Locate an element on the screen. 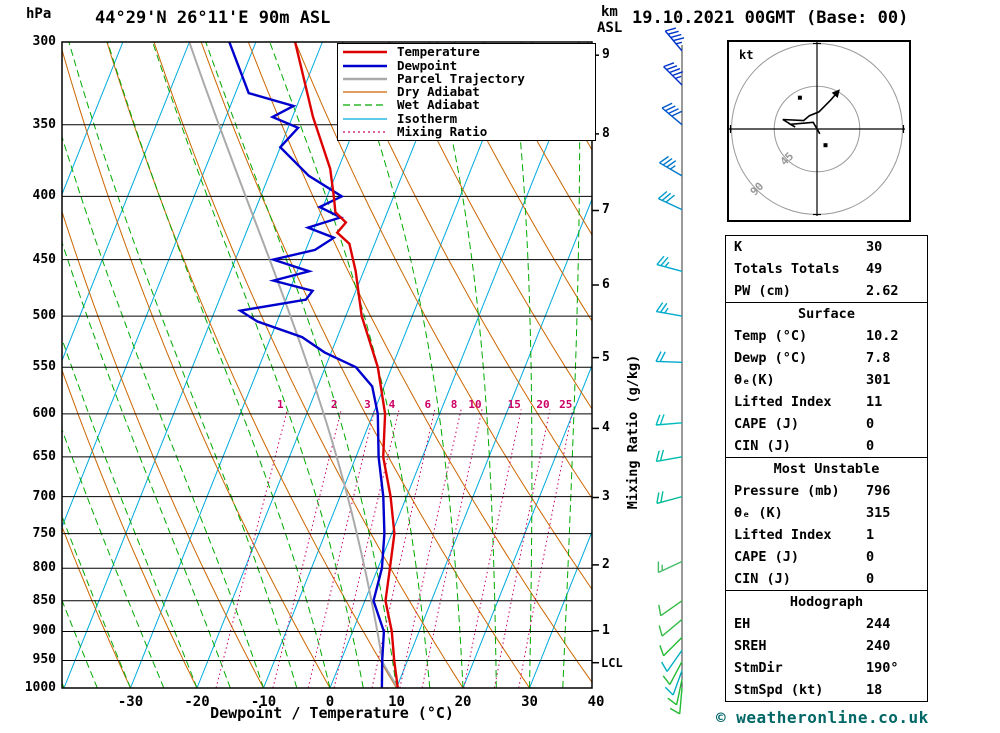  table-row-value: 7.8 is located at coordinates (878, 358).